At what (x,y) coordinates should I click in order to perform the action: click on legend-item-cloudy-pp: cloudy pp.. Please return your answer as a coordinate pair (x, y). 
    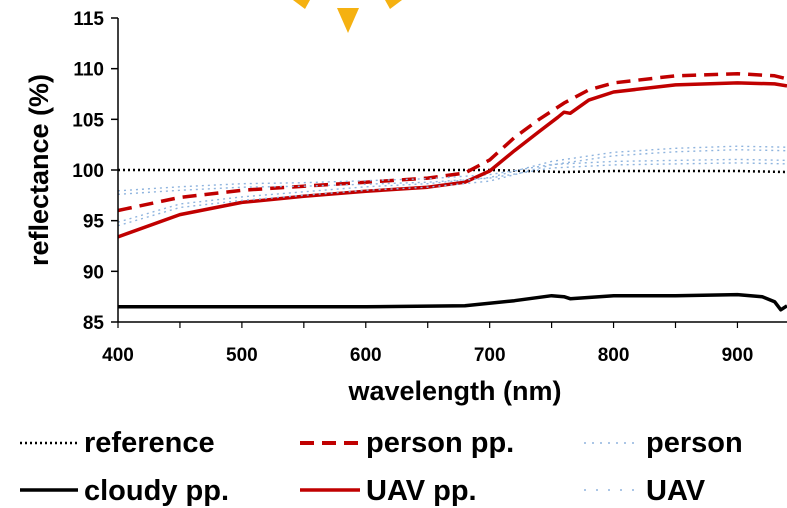
    Looking at the image, I should click on (124, 491).